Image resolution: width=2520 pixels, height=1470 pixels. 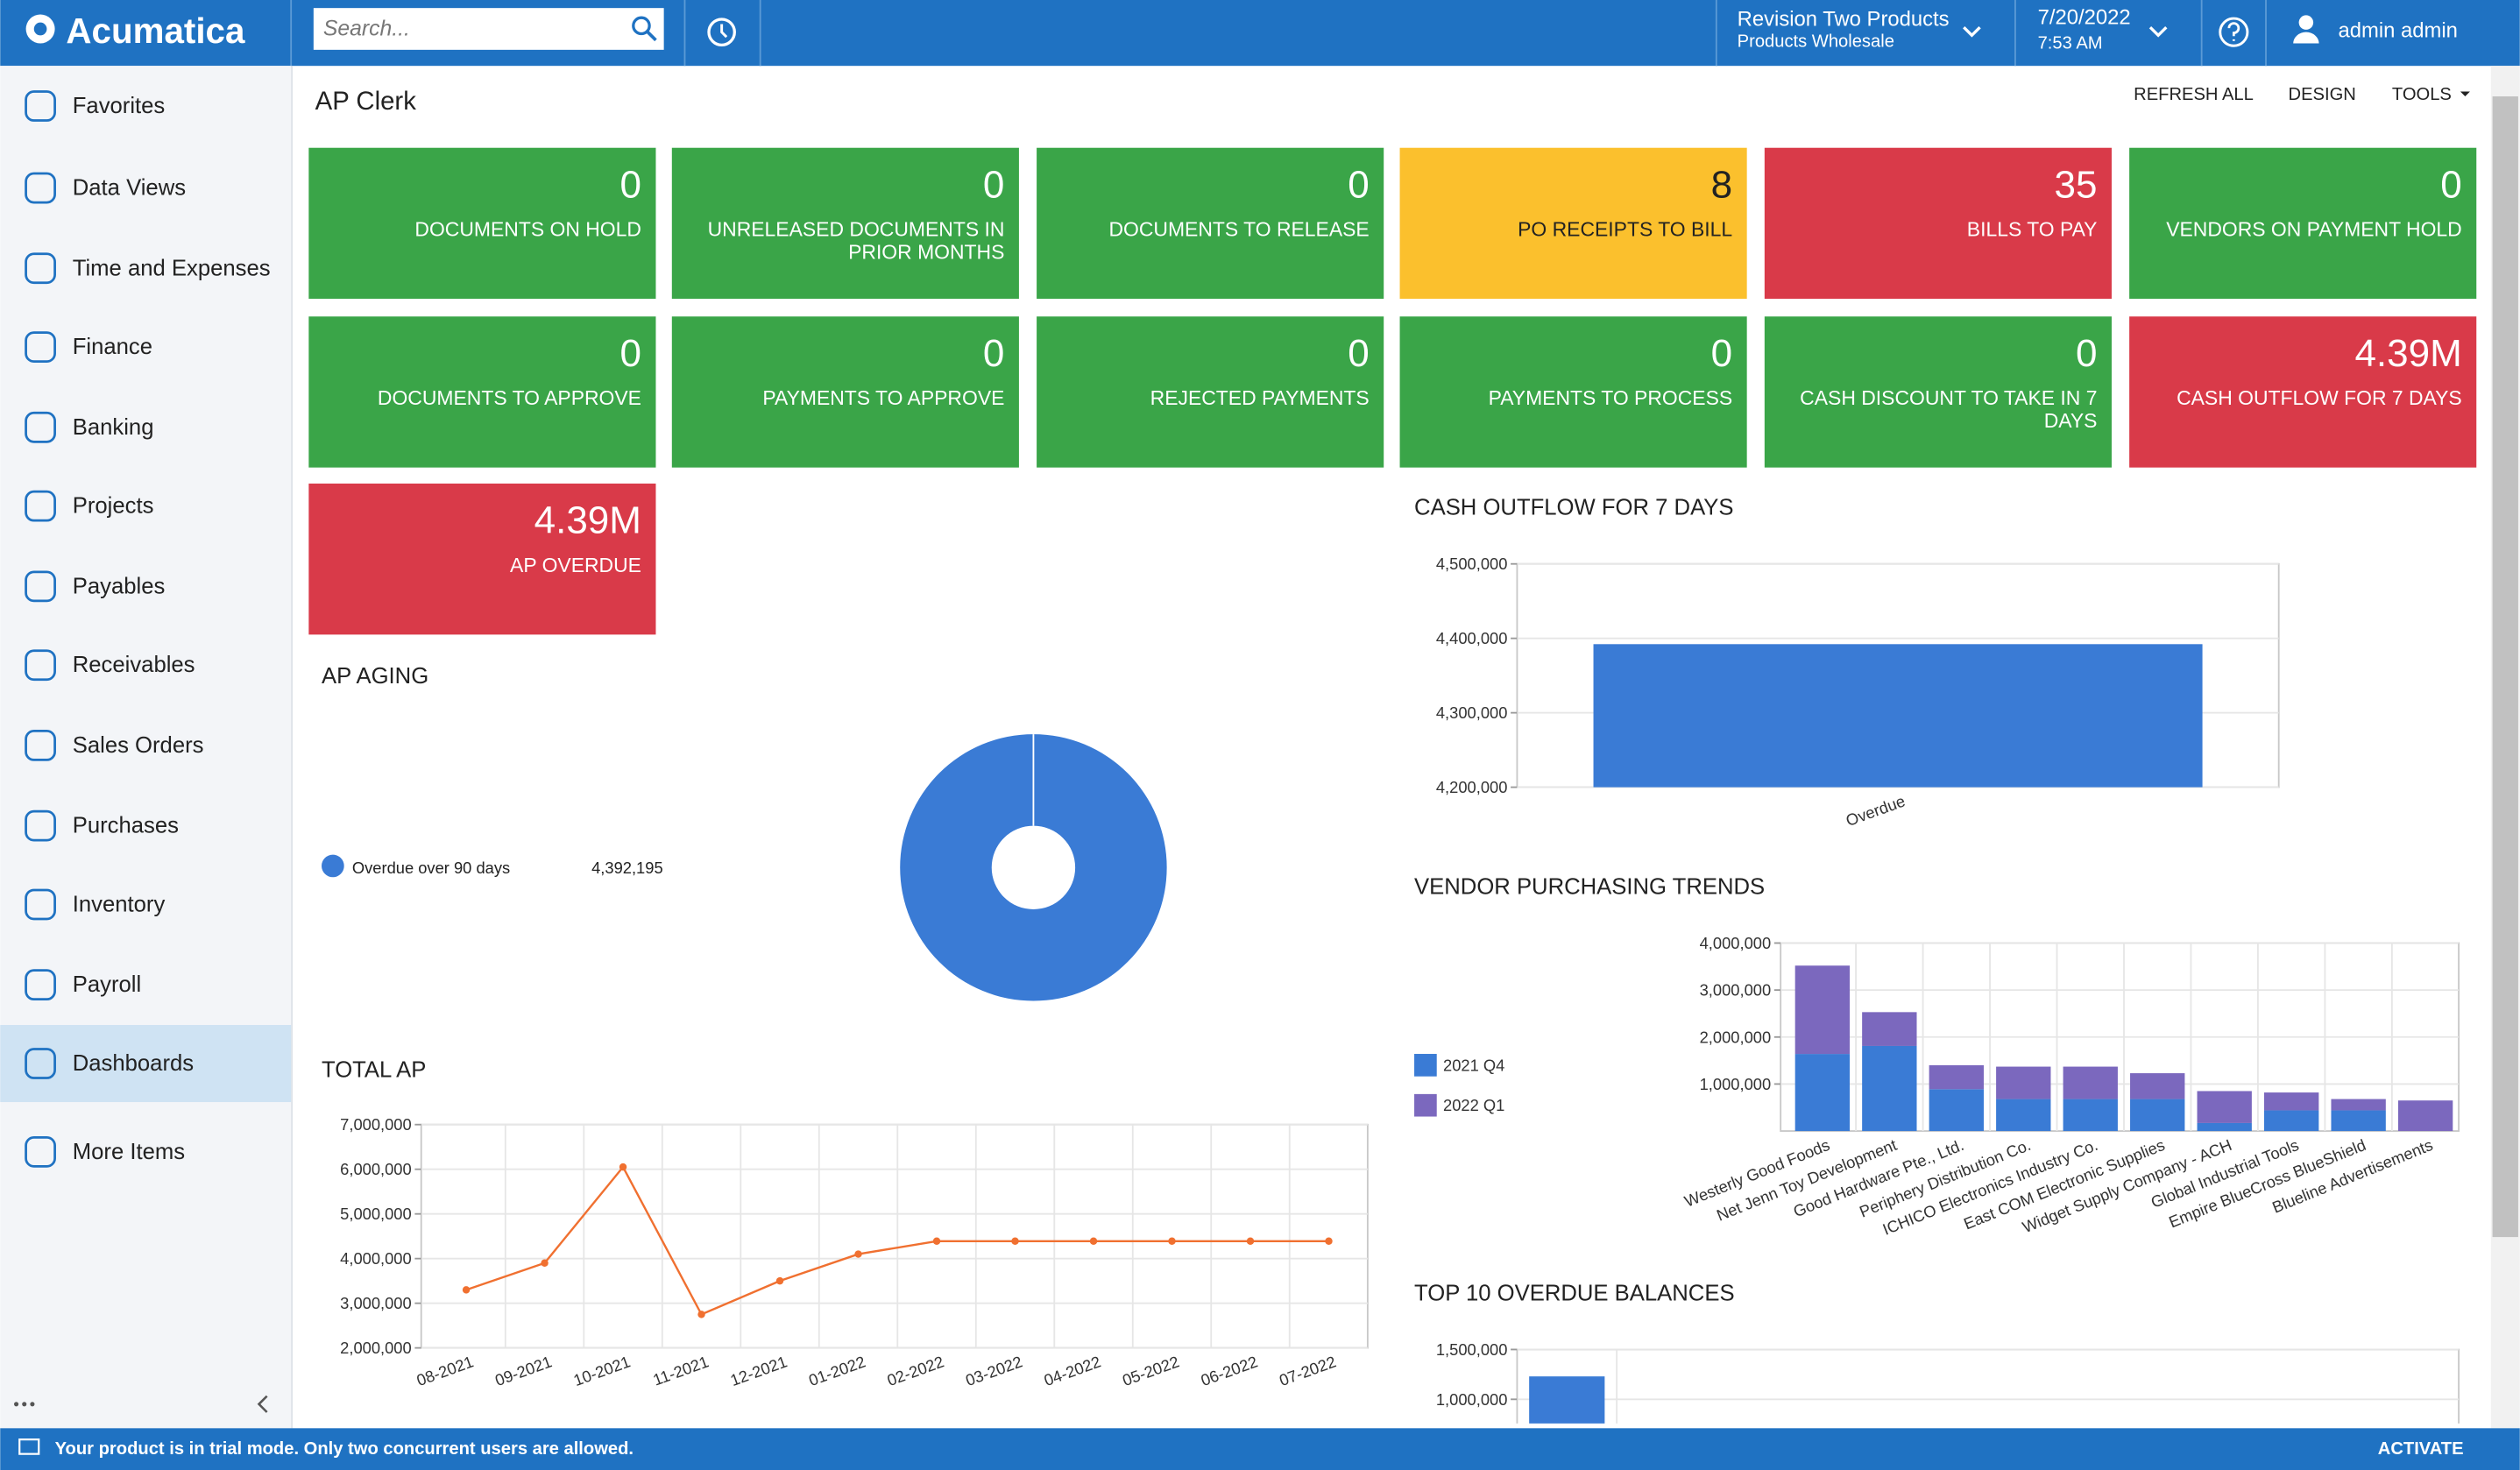 I want to click on date-chevron, so click(x=2158, y=32).